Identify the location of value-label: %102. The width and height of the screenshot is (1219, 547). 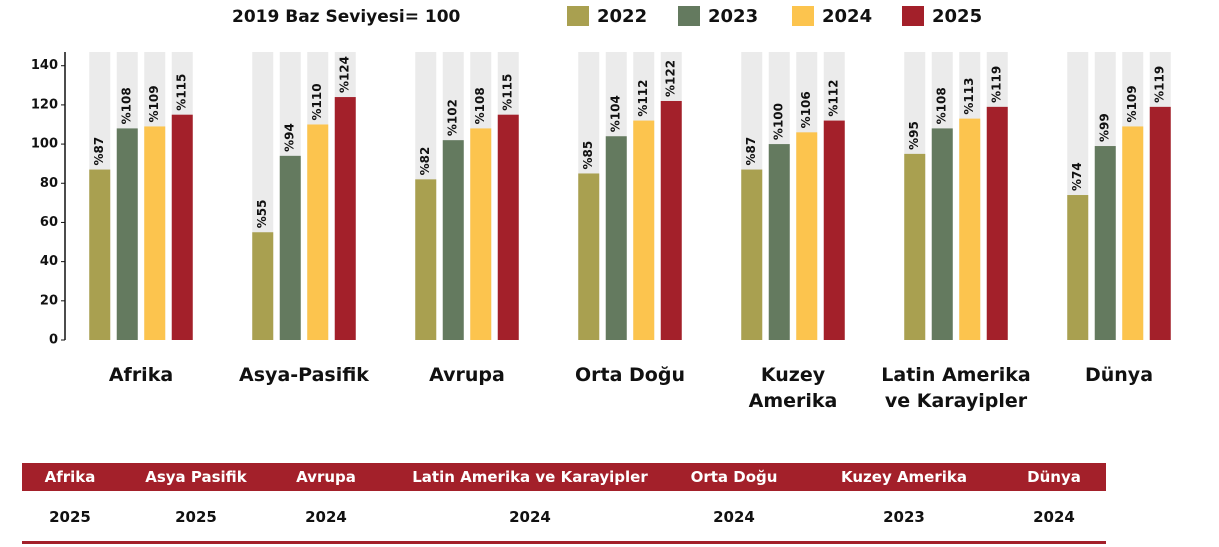
(453, 117).